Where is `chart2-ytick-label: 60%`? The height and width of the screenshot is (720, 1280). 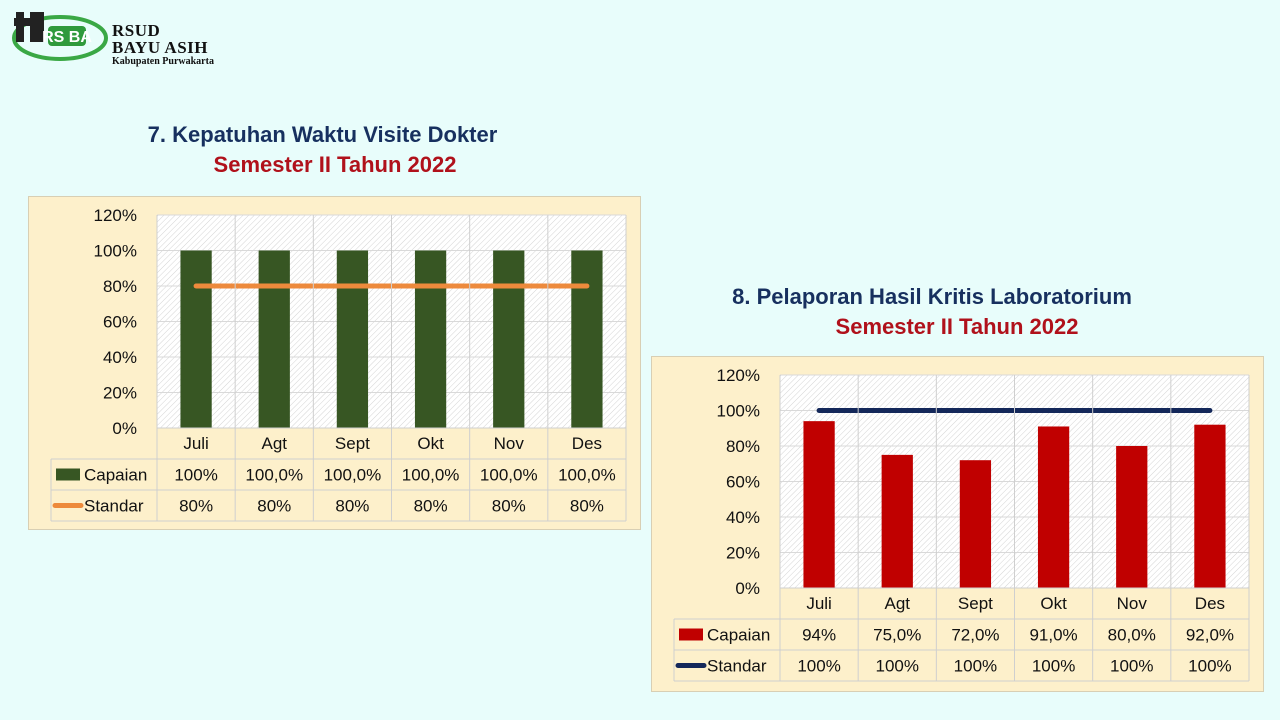
chart2-ytick-label: 60% is located at coordinates (743, 482).